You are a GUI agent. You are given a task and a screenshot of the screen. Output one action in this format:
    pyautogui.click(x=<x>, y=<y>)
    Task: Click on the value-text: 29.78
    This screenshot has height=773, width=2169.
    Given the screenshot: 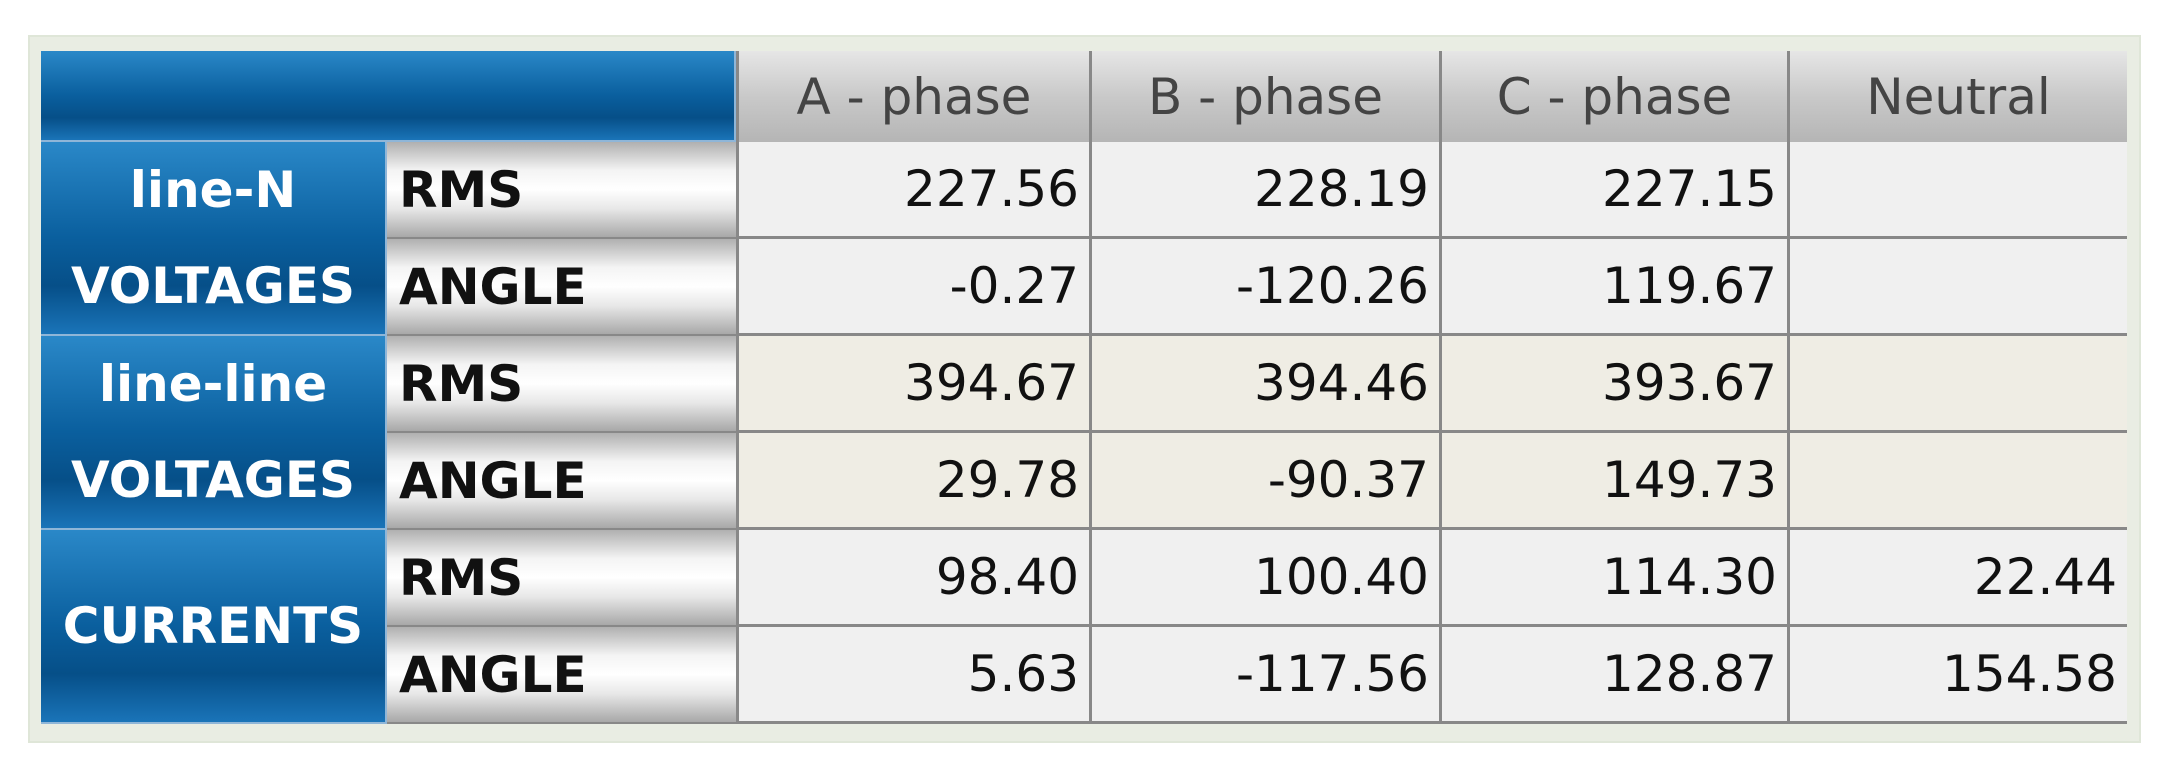 What is the action you would take?
    pyautogui.click(x=1007, y=480)
    